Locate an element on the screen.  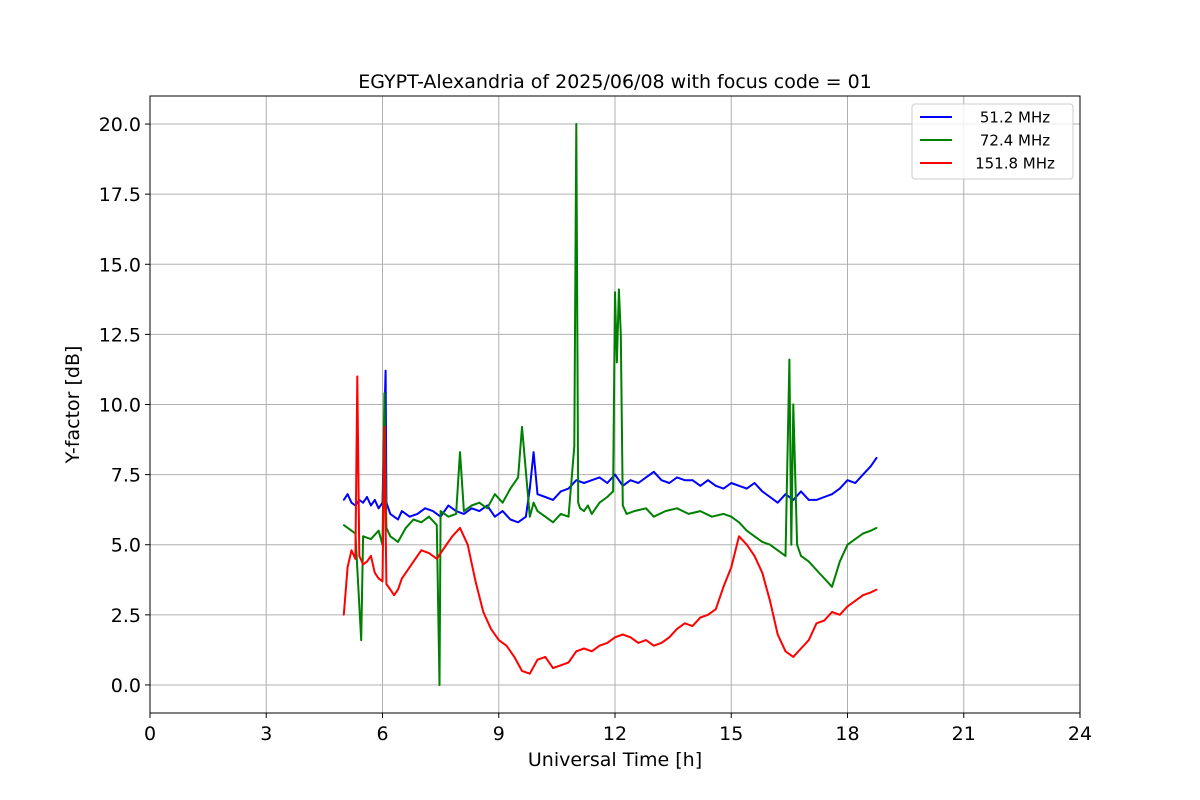
legend: 51.2 MHz 72.4 MHz 151.8 MHz is located at coordinates (992, 141).